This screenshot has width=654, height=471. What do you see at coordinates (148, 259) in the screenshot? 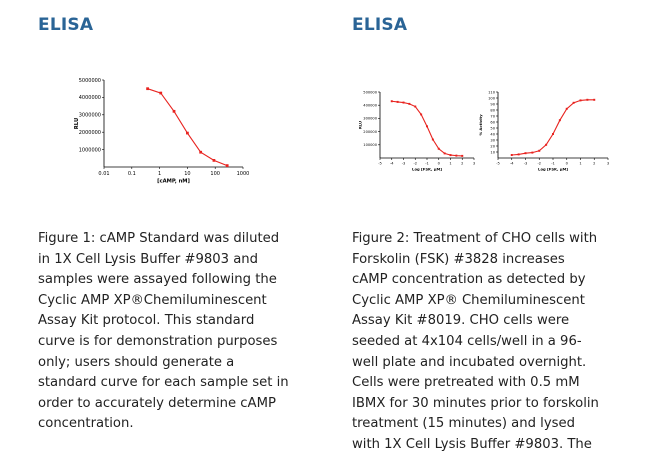
I see `caption-line: in 1X Cell Lysis Buffer #9803 and` at bounding box center [148, 259].